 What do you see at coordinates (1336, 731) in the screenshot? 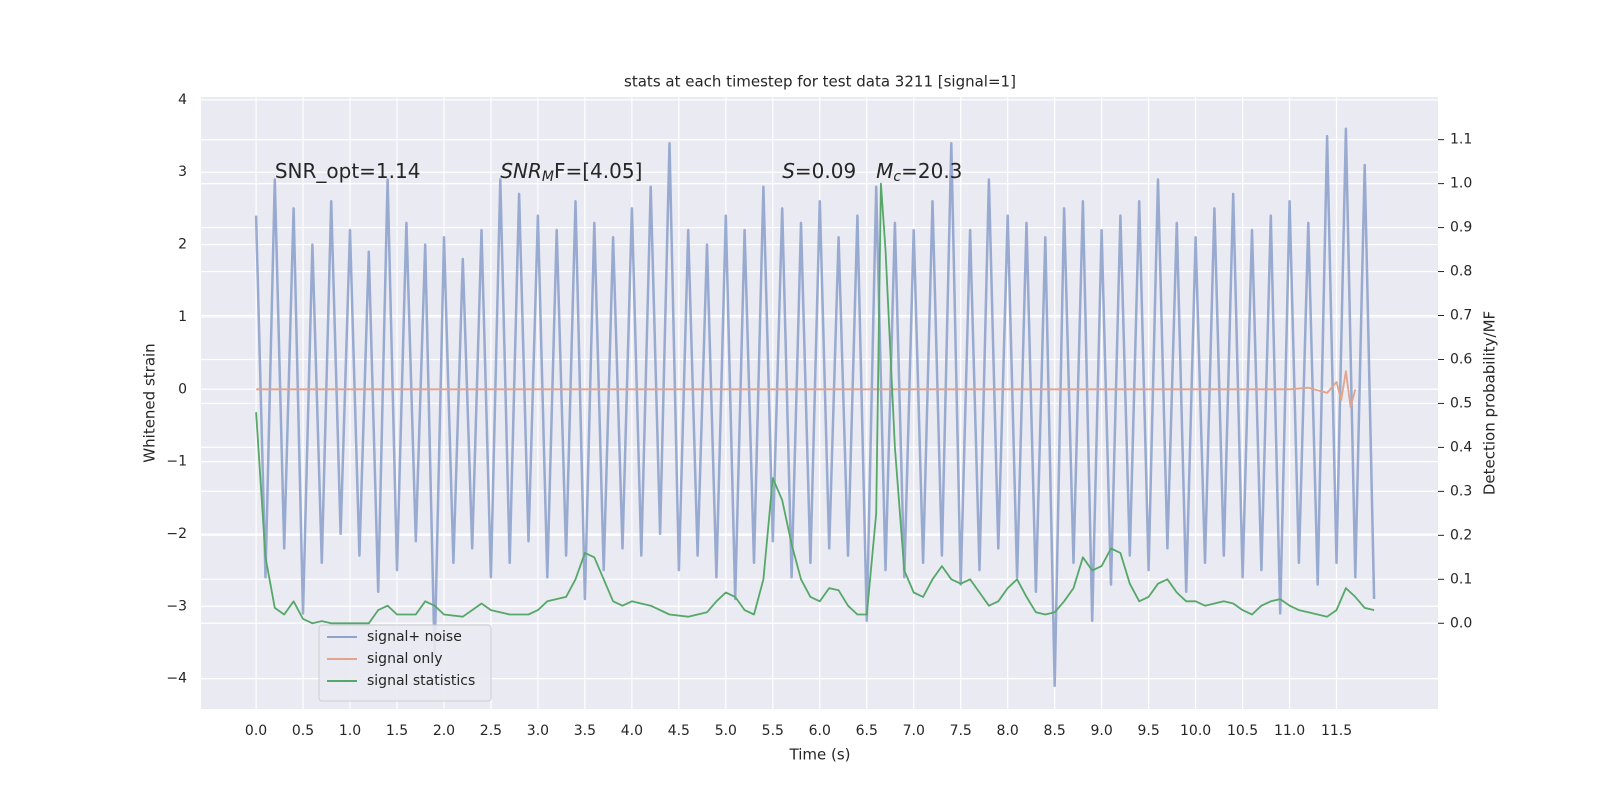
I see `x-tick-label: 11.5` at bounding box center [1336, 731].